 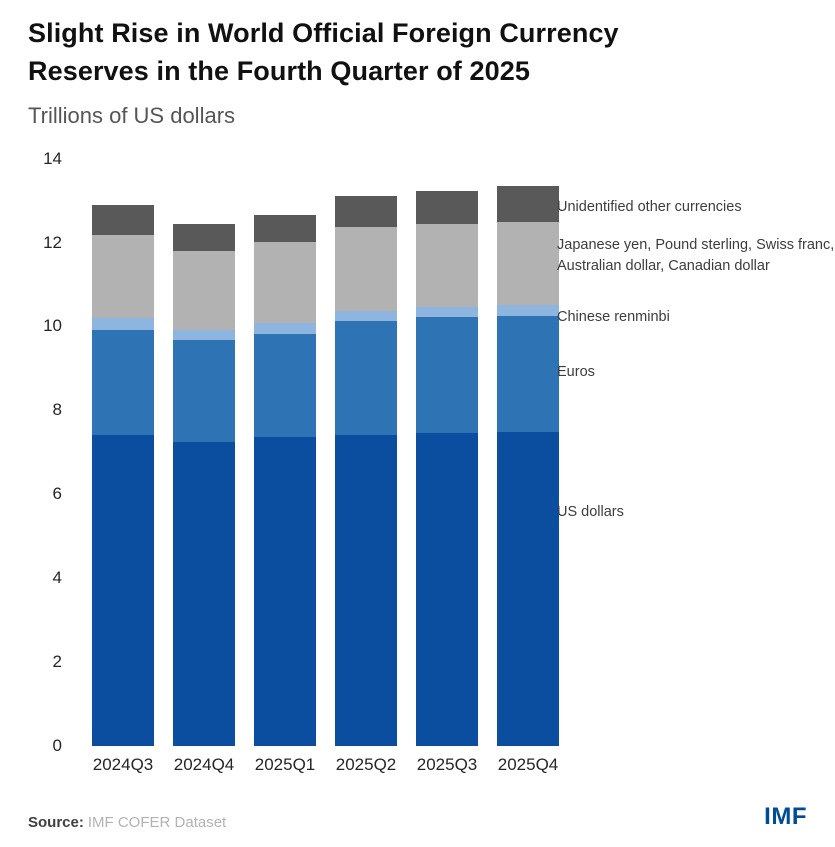 What do you see at coordinates (123, 382) in the screenshot?
I see `segment-euros-2024q3` at bounding box center [123, 382].